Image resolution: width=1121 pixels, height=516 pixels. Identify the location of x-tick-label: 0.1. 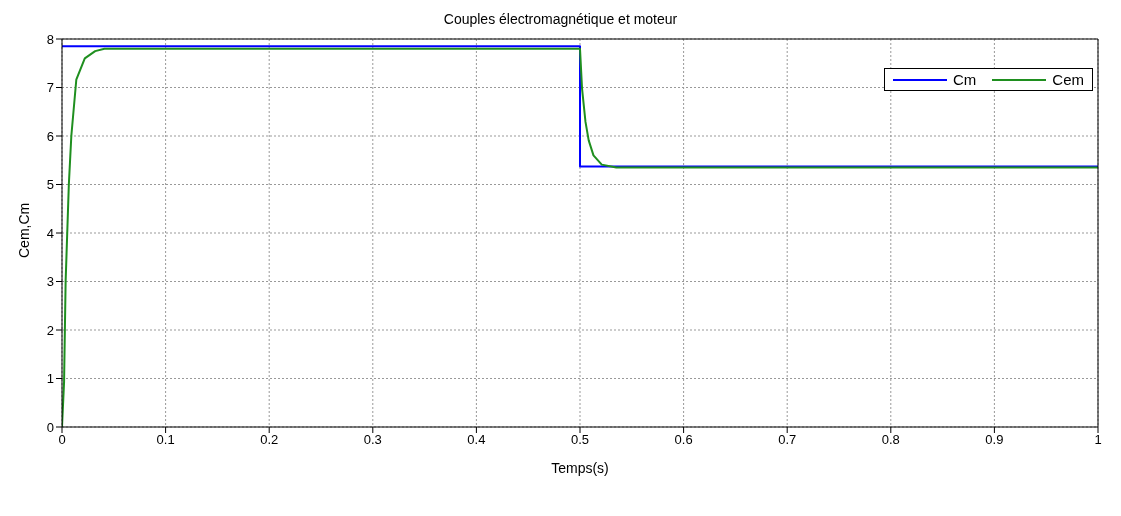
(165, 440).